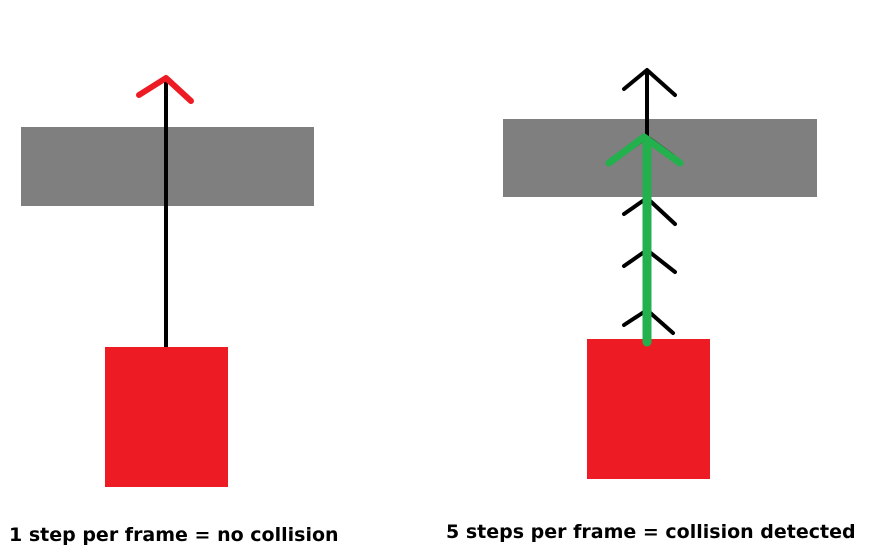  What do you see at coordinates (651, 532) in the screenshot?
I see `caption-five-steps: 5 steps per frame = collision detected` at bounding box center [651, 532].